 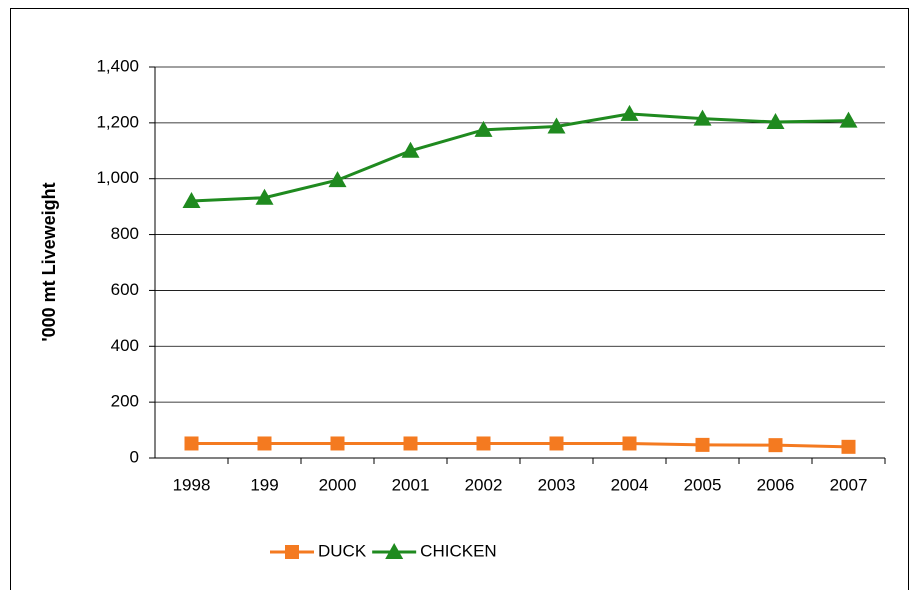 I want to click on x-tick-label: 199, so click(x=264, y=484).